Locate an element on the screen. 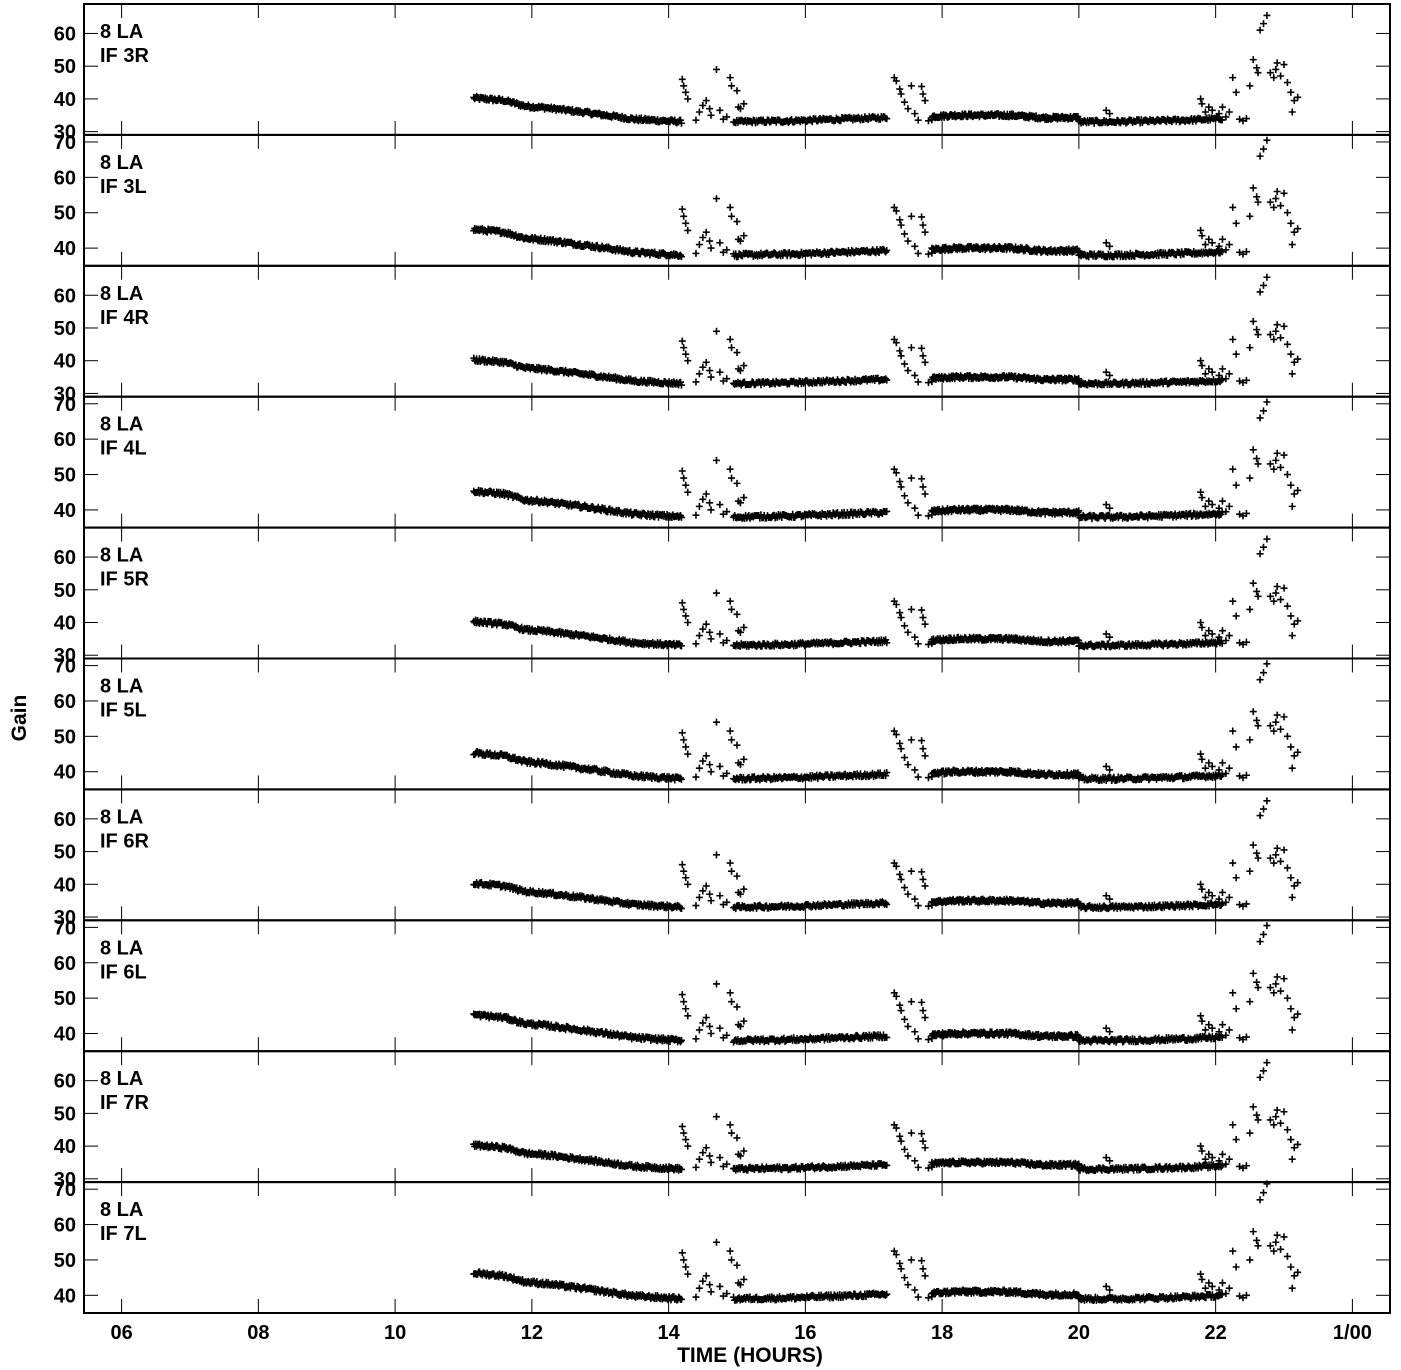 This screenshot has height=1370, width=1401. panel-frame is located at coordinates (737, 331).